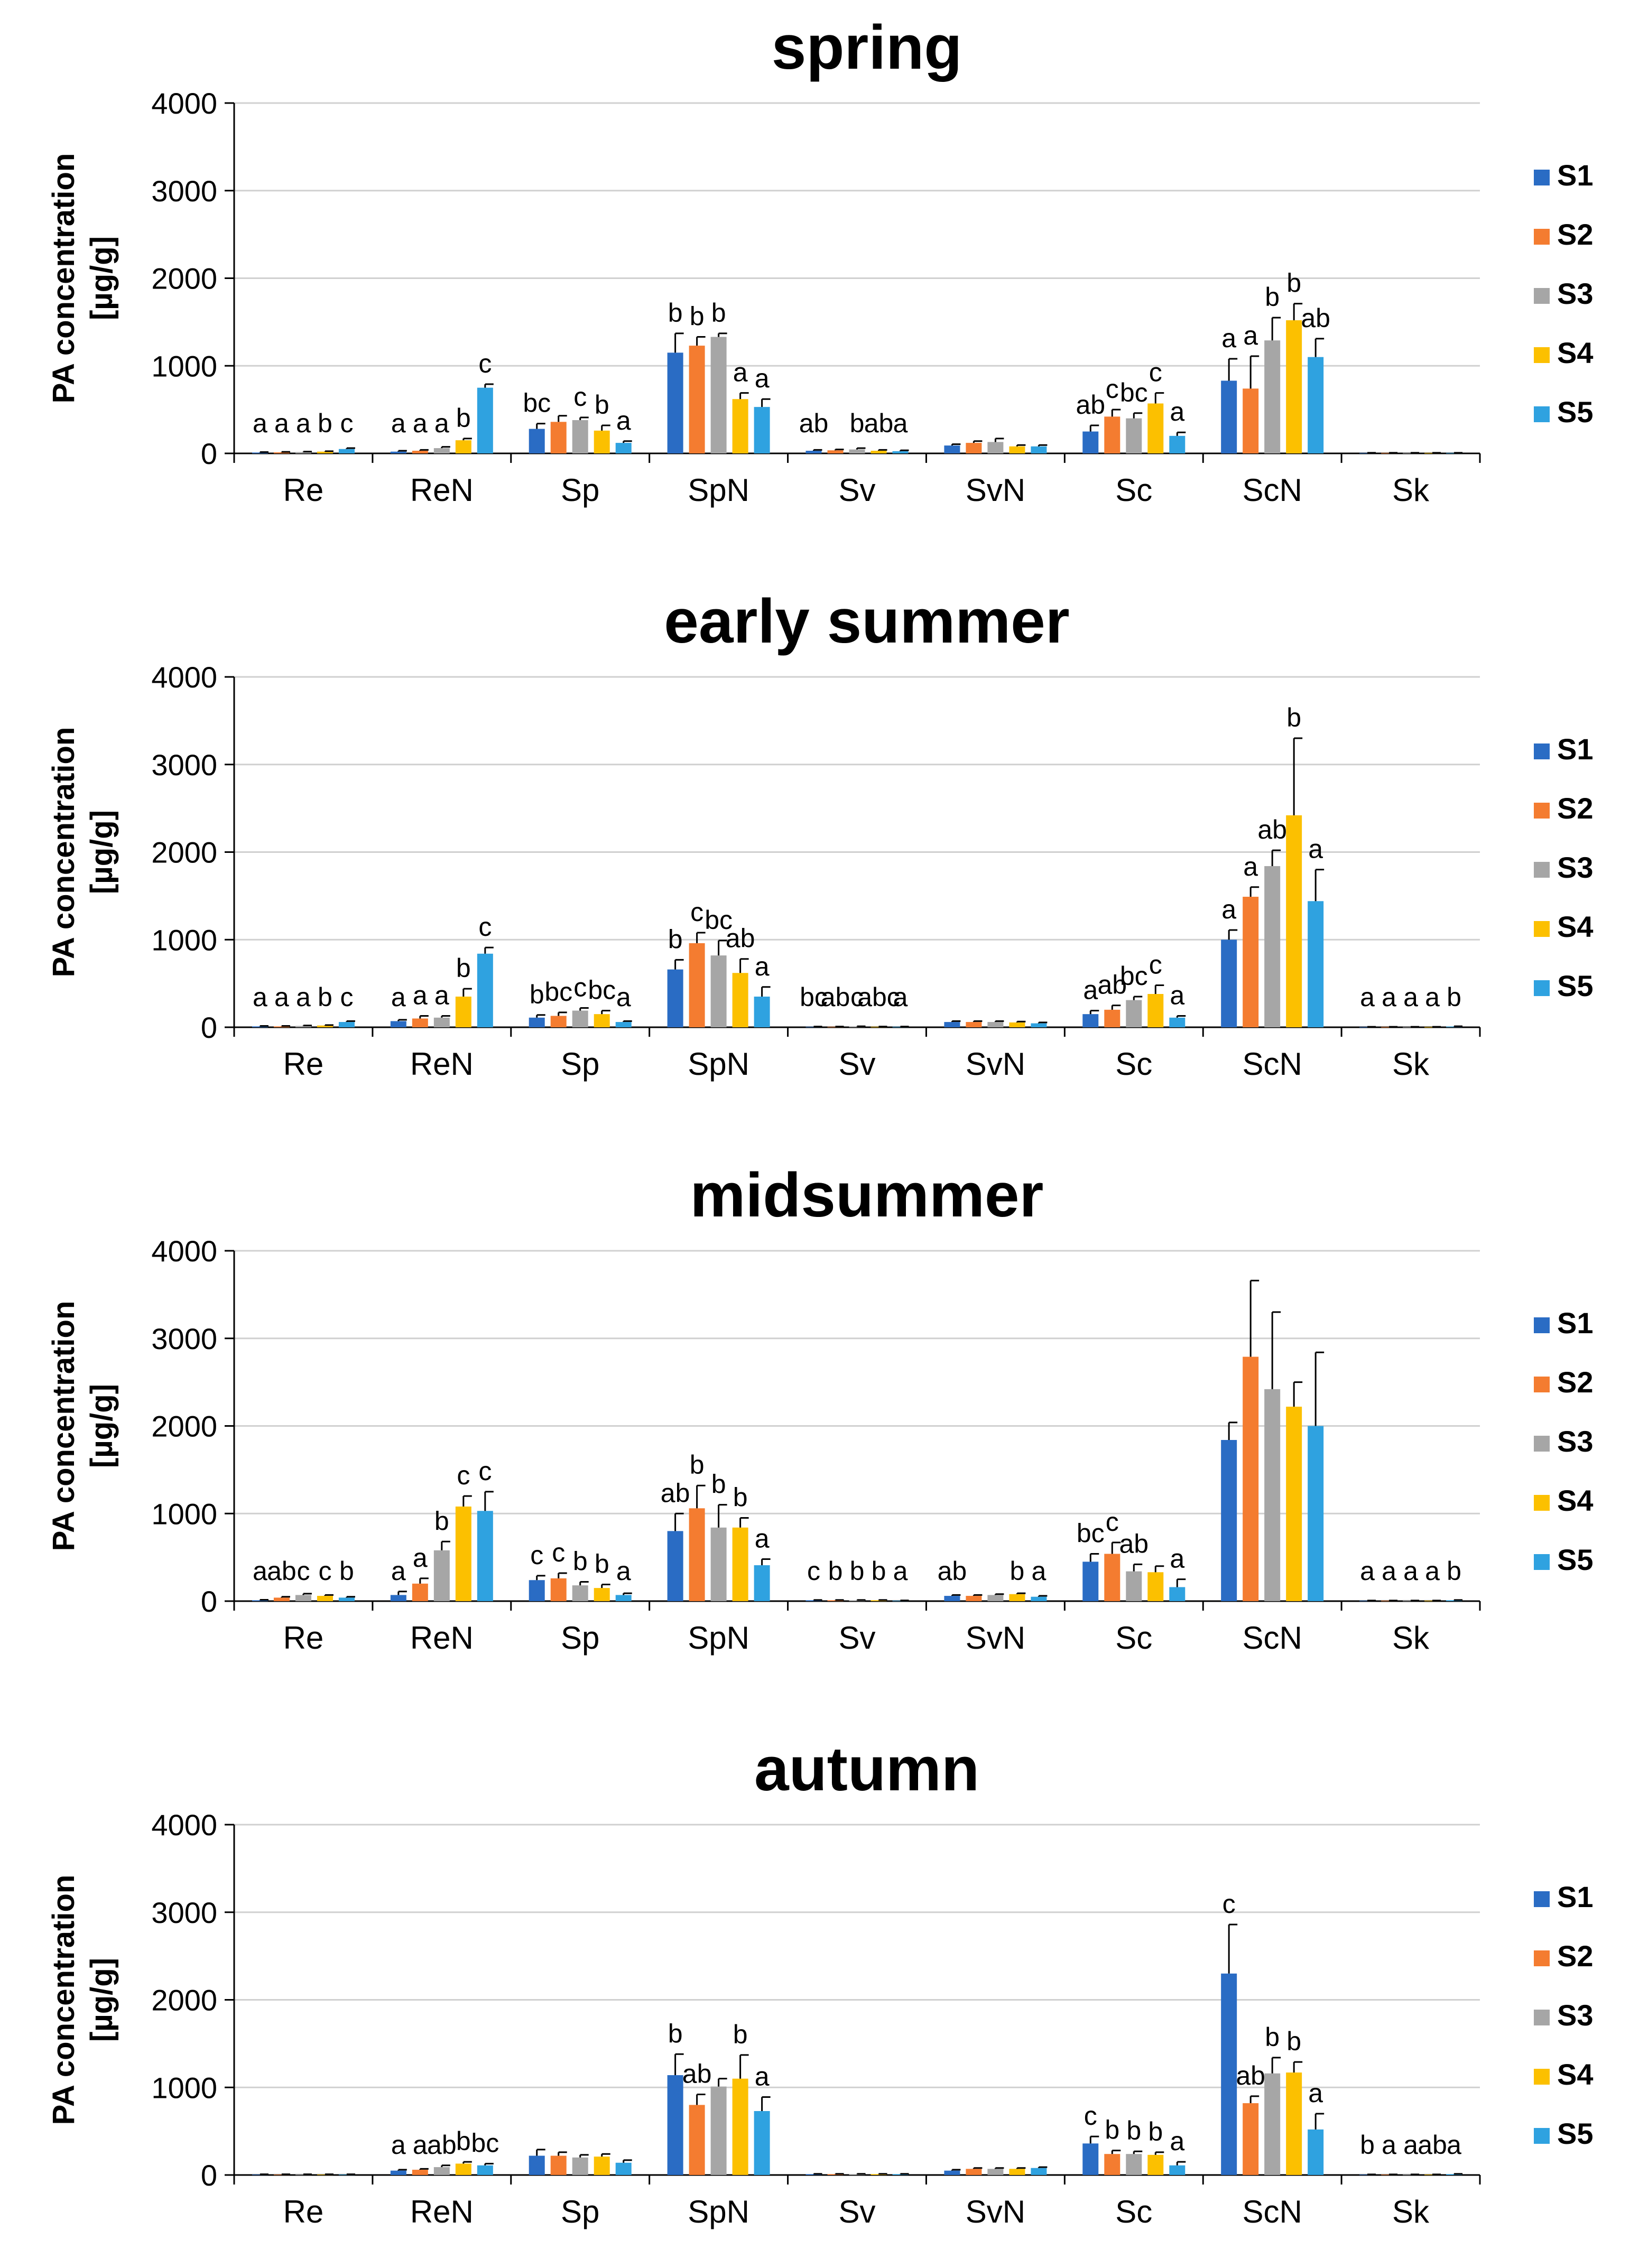 The image size is (1639, 2268). What do you see at coordinates (184, 278) in the screenshot?
I see `y-tick-label: 2000` at bounding box center [184, 278].